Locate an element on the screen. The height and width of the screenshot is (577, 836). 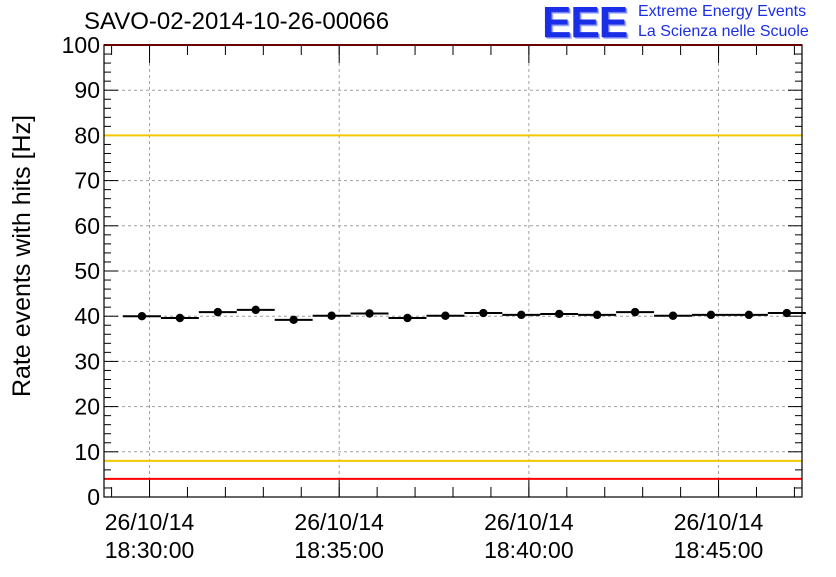
y-axis-label: Rate events with hits [Hz] is located at coordinates (22, 256).